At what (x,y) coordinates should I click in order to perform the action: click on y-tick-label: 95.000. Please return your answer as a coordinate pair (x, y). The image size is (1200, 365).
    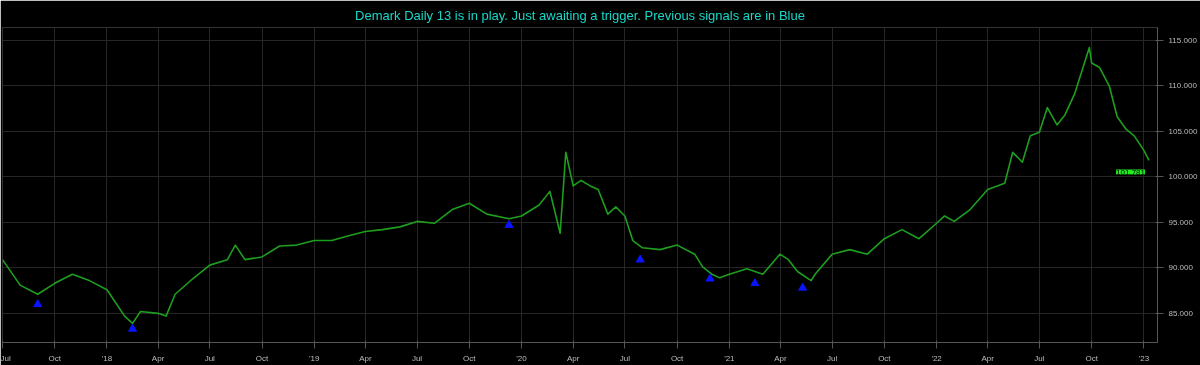
    Looking at the image, I should click on (1181, 222).